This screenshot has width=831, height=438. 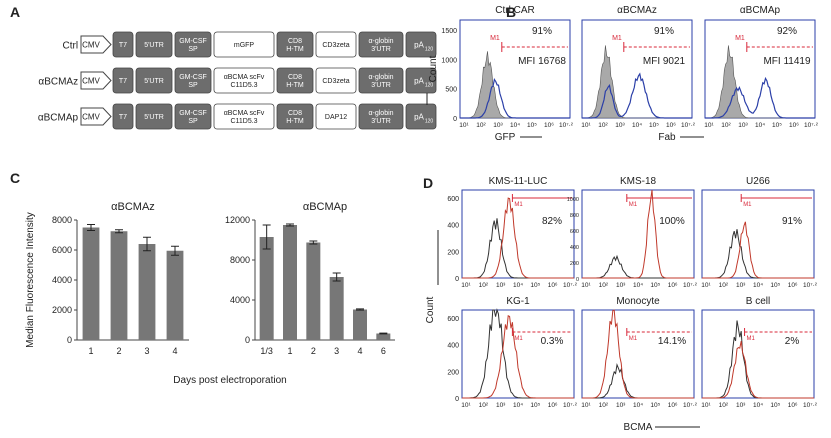 I want to click on flow-d-percent: 14.1%, so click(x=672, y=341).